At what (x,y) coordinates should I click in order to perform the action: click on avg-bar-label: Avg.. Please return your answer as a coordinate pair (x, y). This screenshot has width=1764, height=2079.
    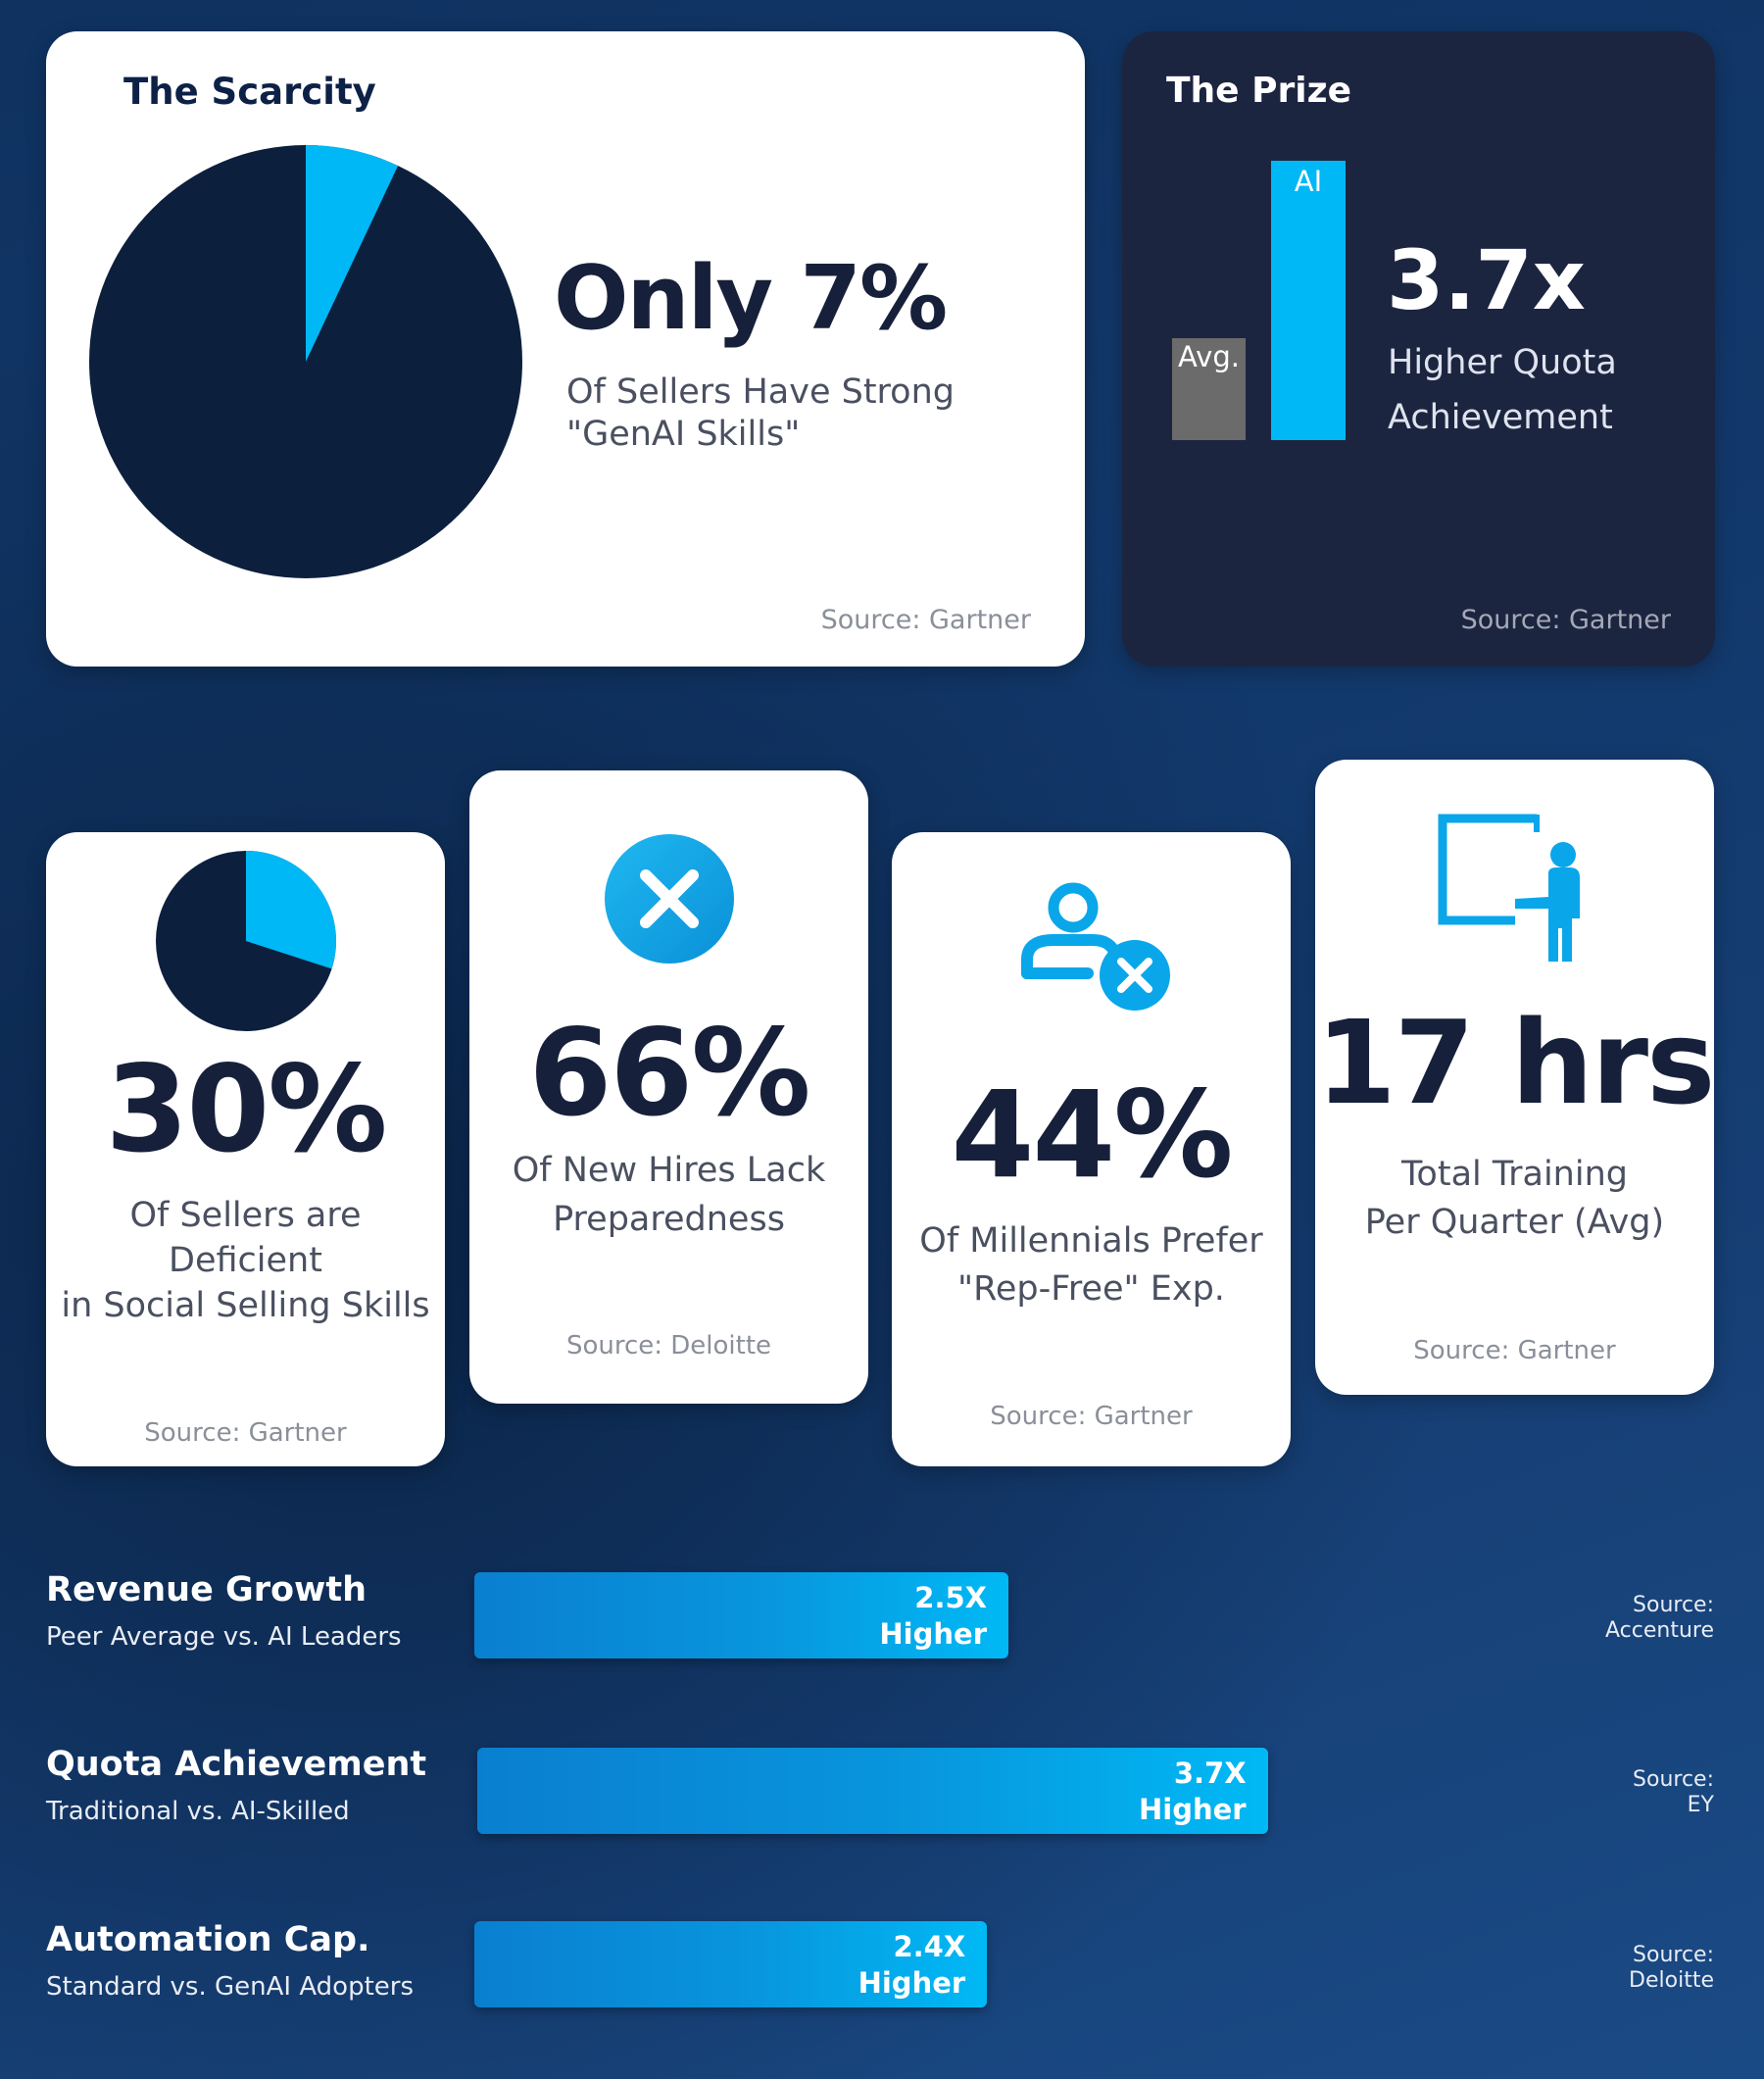
    Looking at the image, I should click on (1209, 357).